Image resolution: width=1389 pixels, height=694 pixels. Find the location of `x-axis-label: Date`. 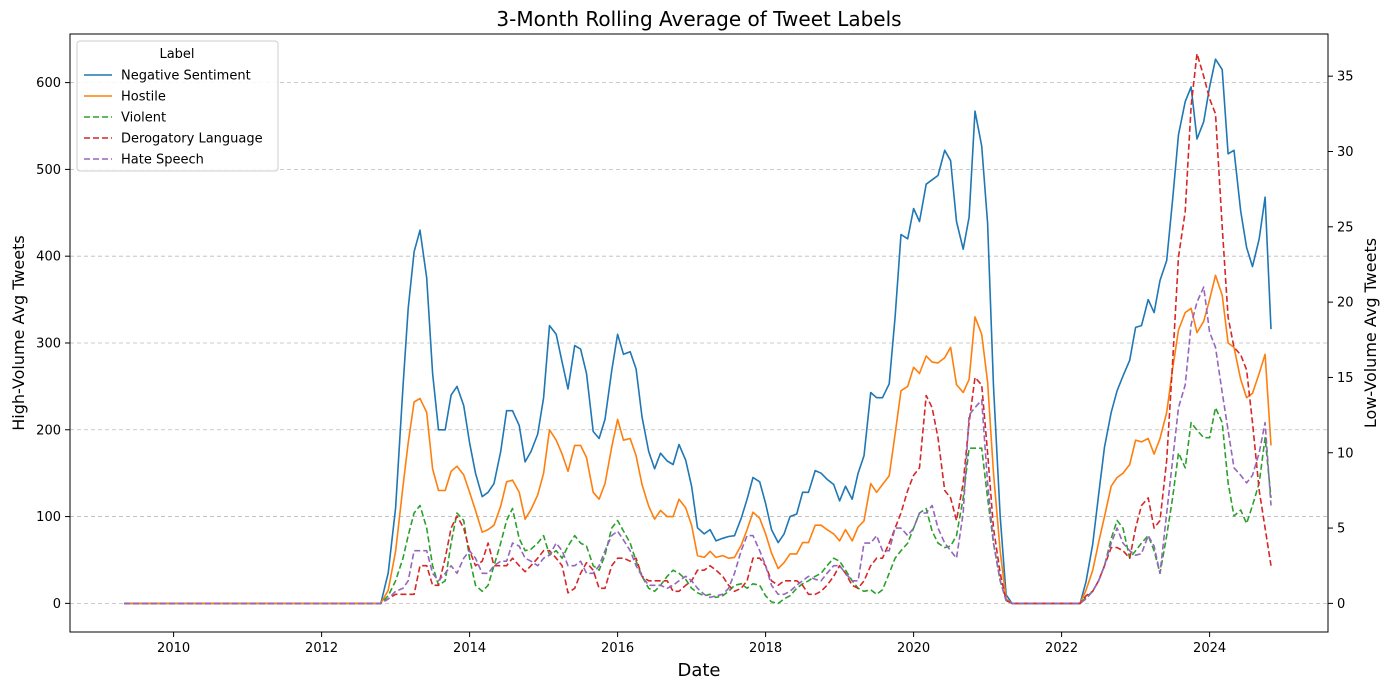

x-axis-label: Date is located at coordinates (698, 670).